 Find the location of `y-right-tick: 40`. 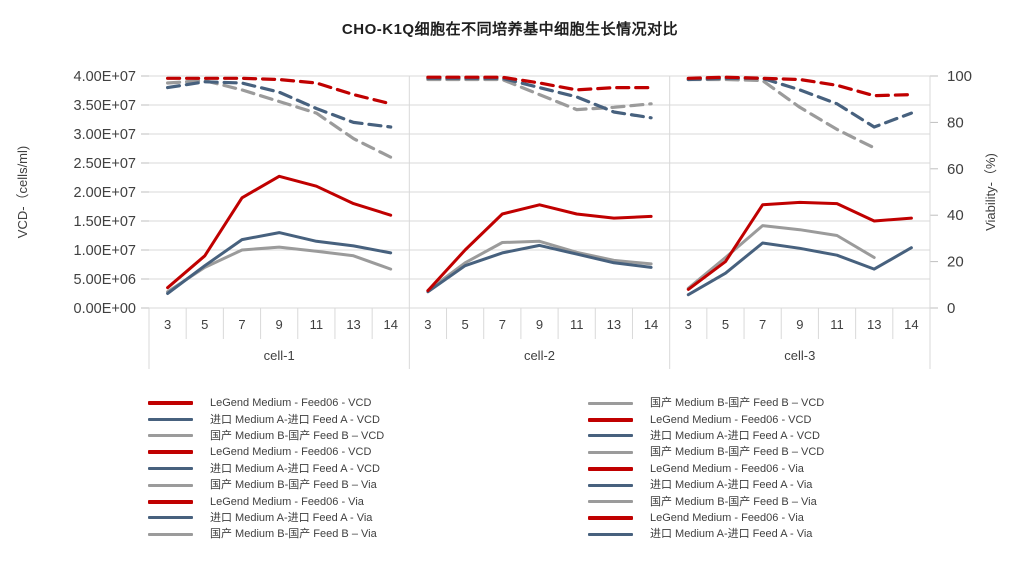

y-right-tick: 40 is located at coordinates (955, 215).